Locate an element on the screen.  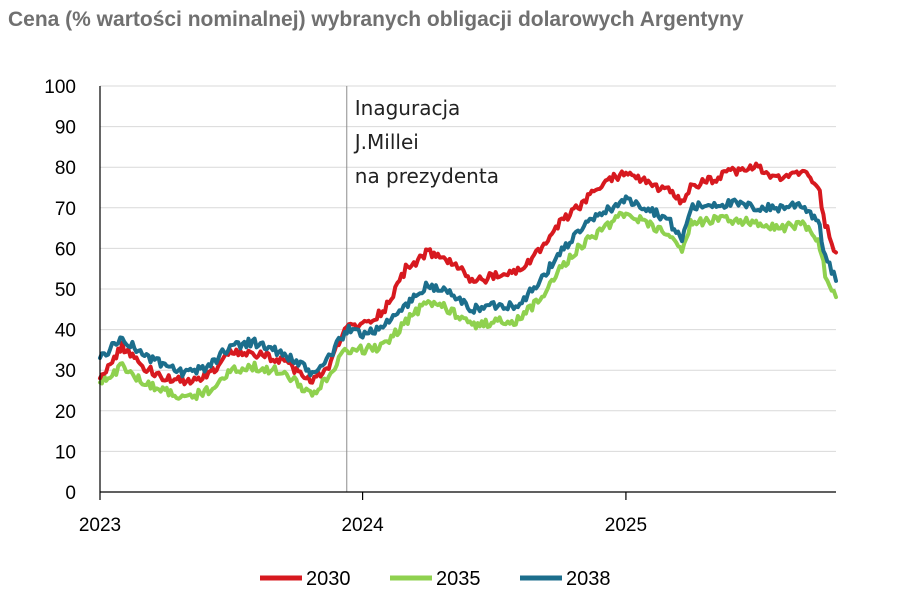
annotation: Inaguracja J.Millei na prezydenta is located at coordinates (422, 289).